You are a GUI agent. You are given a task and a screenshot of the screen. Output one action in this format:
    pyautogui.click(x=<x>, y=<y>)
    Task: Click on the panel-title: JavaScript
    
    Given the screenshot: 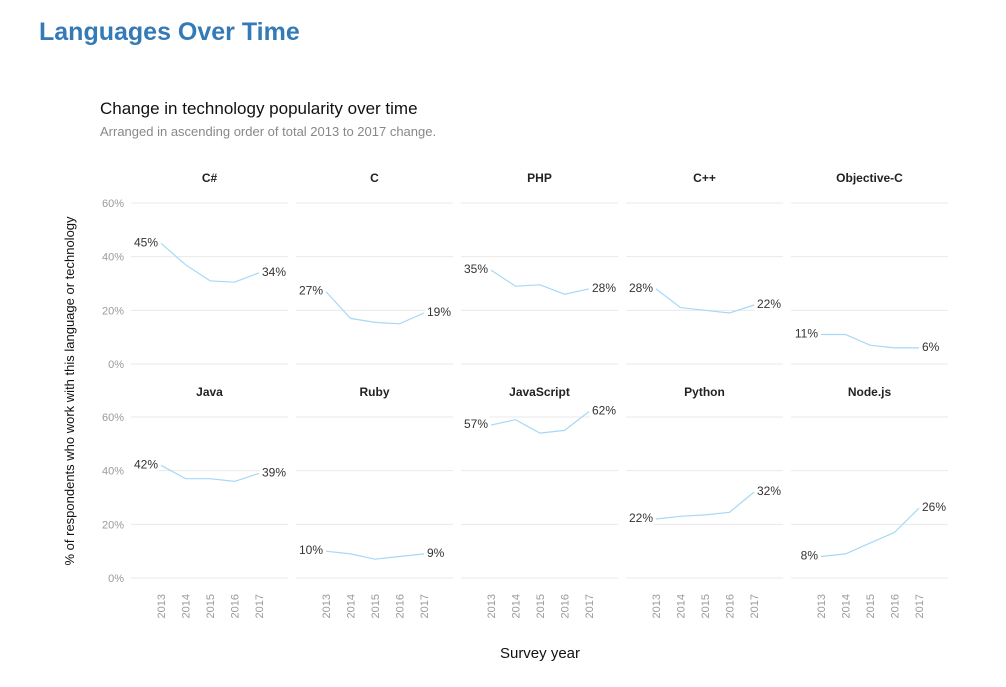 What is the action you would take?
    pyautogui.click(x=539, y=392)
    